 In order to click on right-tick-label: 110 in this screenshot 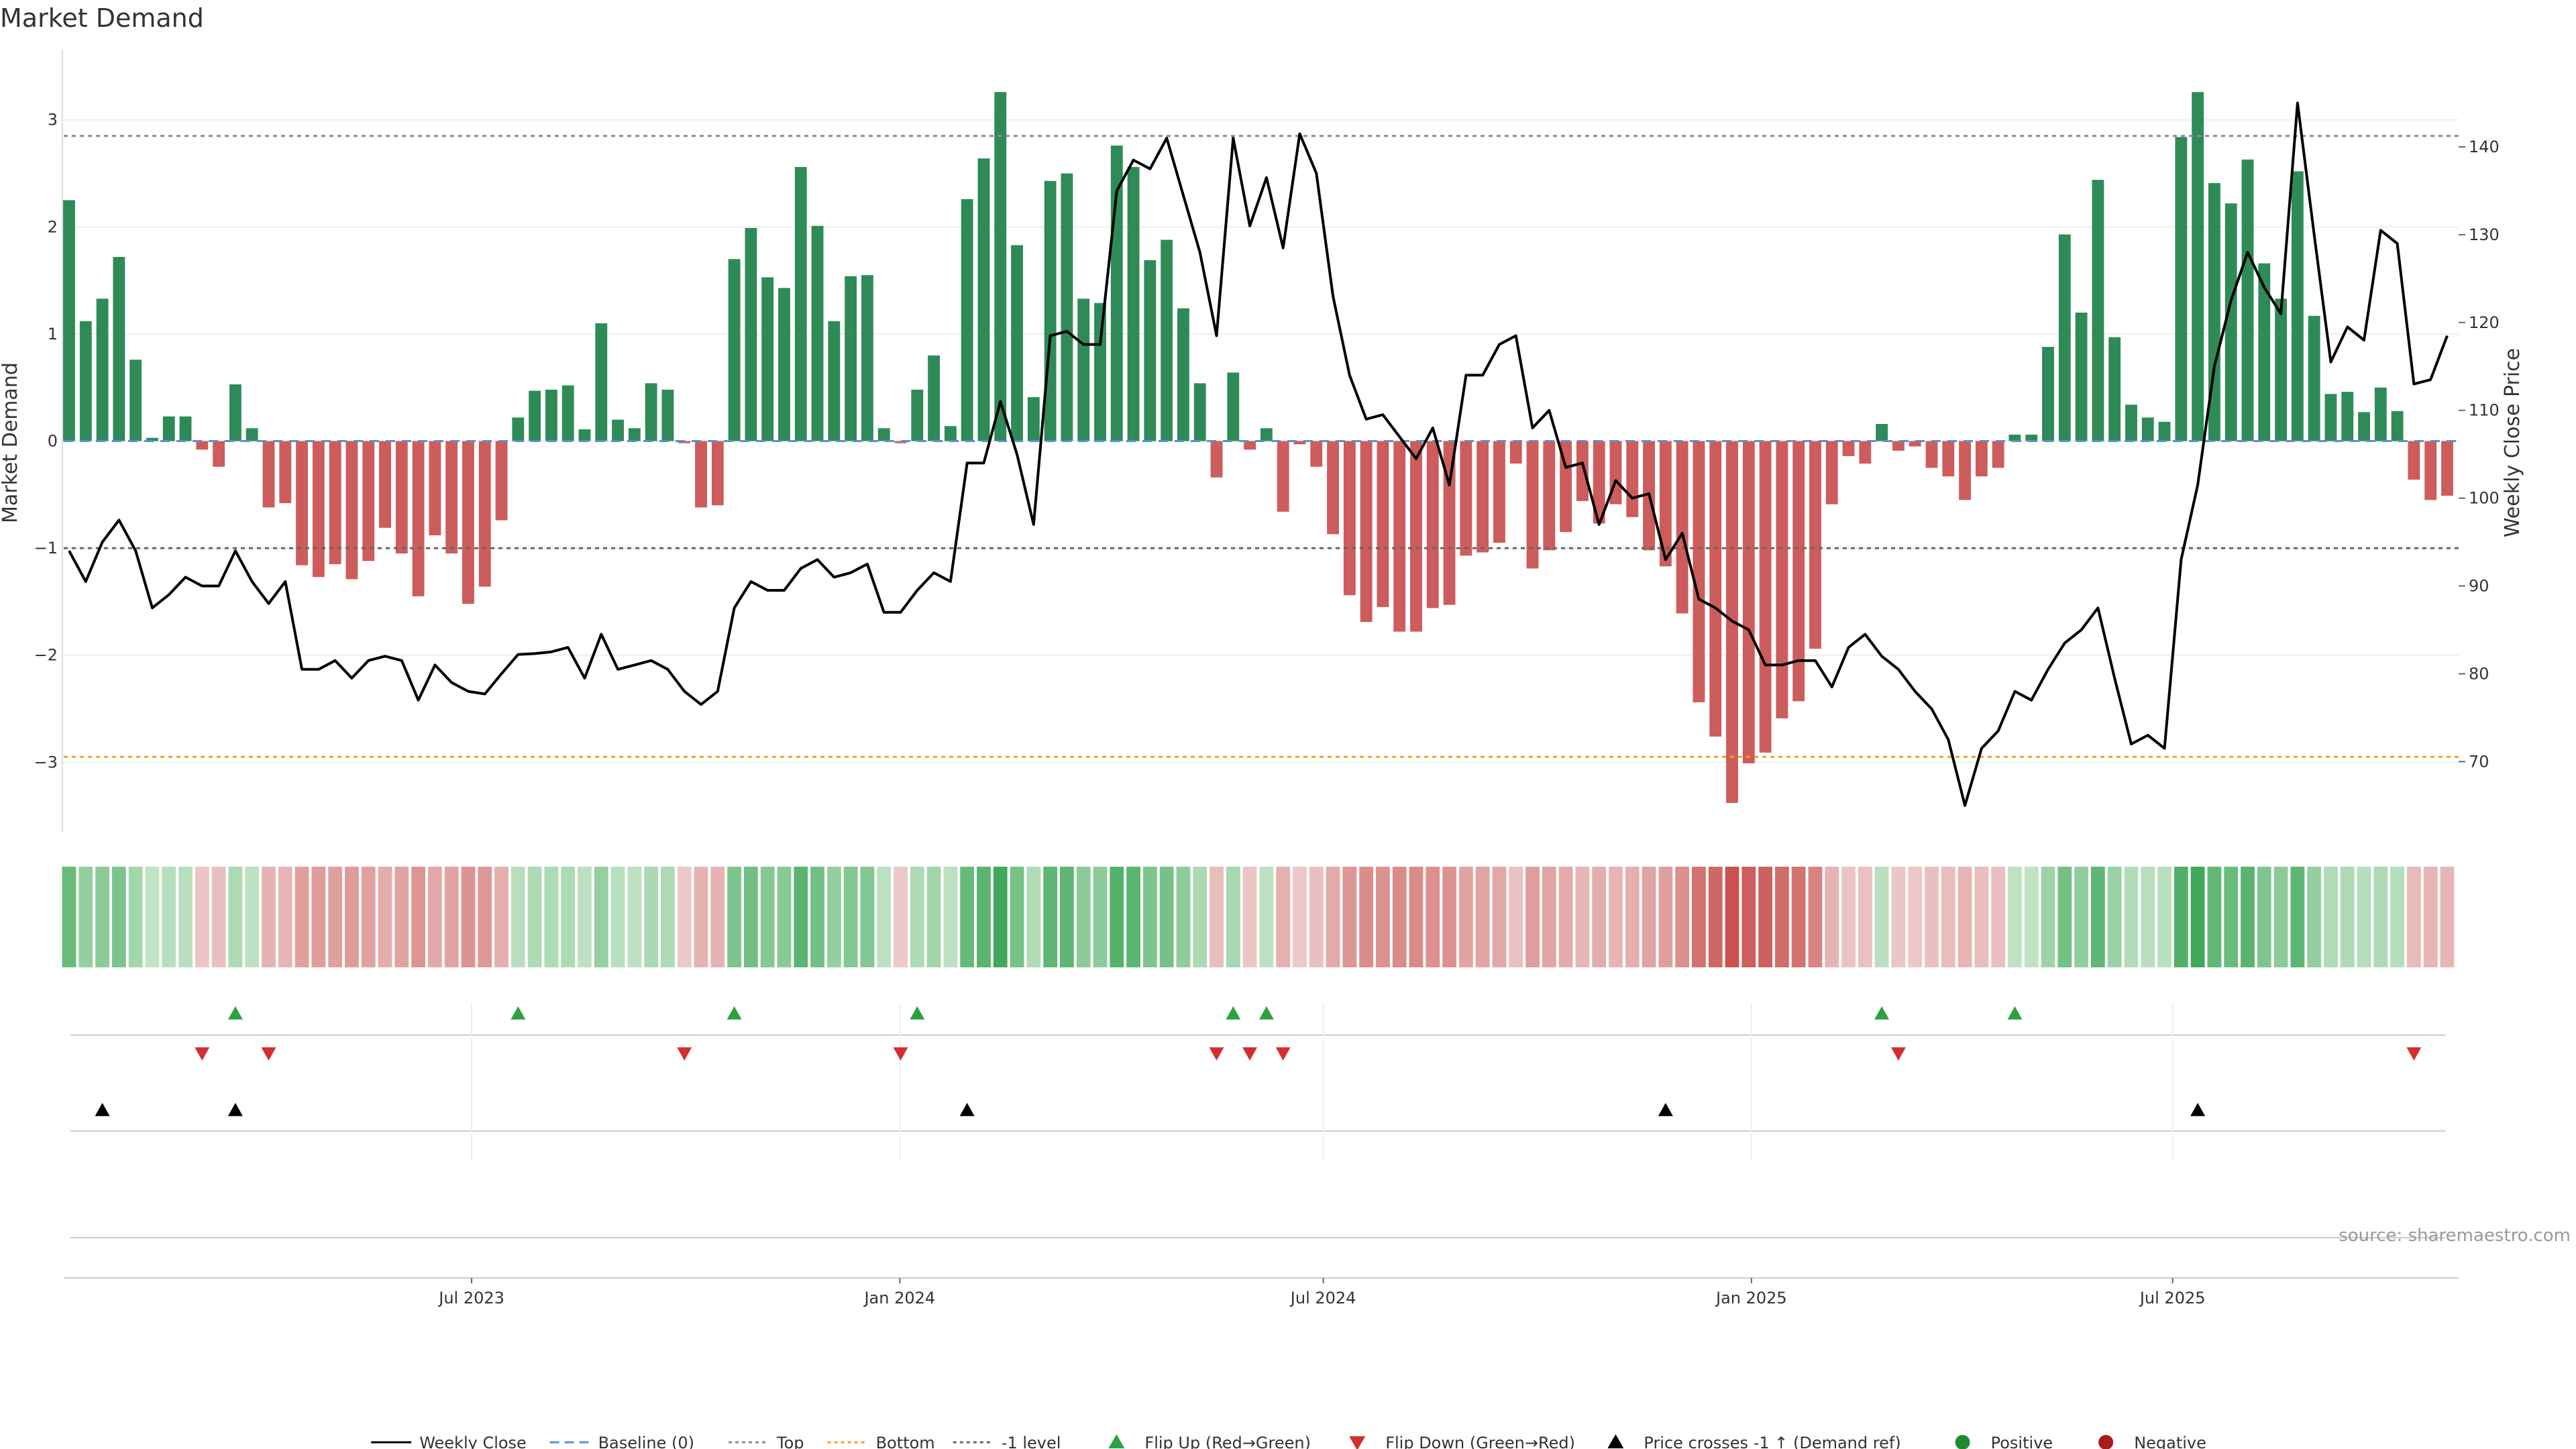, I will do `click(2484, 410)`.